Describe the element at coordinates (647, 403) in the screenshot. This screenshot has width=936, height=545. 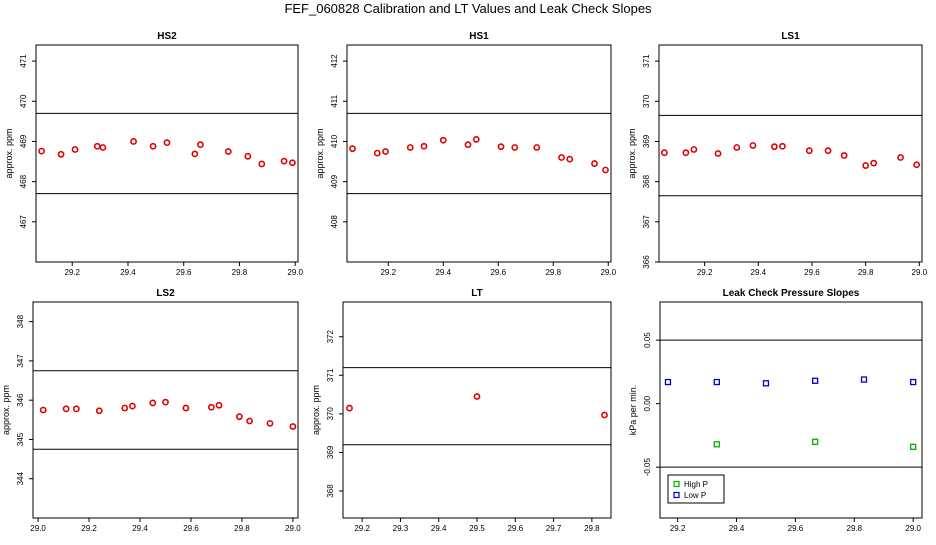
I see `leak-ytick-label: 0.00` at that location.